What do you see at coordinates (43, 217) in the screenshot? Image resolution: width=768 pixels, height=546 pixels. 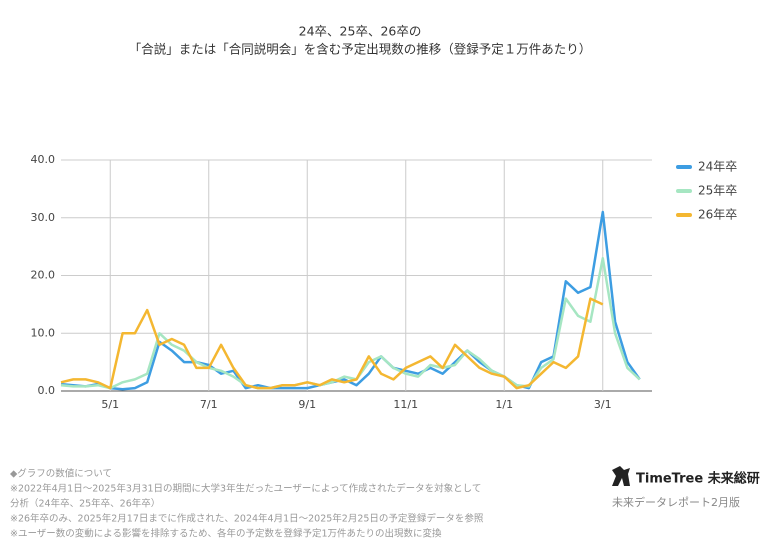 I see `y-tick-label: 30.0` at bounding box center [43, 217].